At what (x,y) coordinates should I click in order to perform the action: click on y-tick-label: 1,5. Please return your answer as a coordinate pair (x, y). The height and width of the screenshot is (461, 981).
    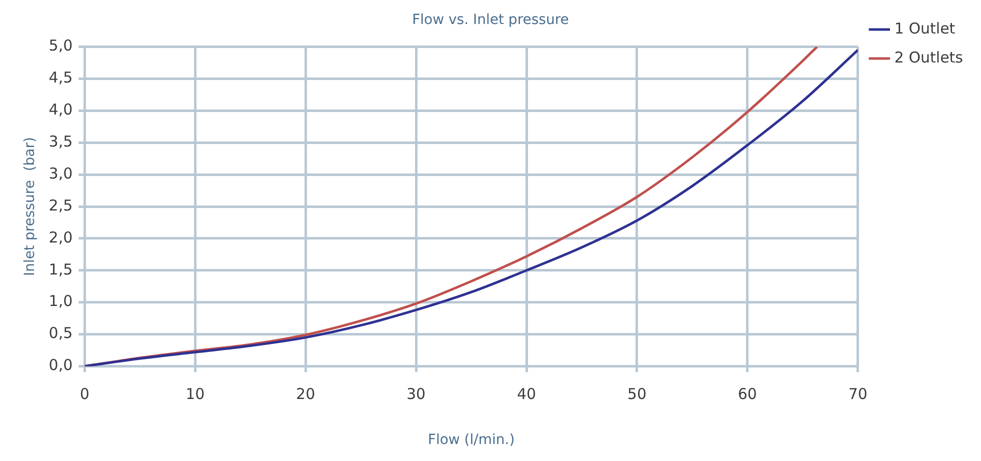
    Looking at the image, I should click on (60, 269).